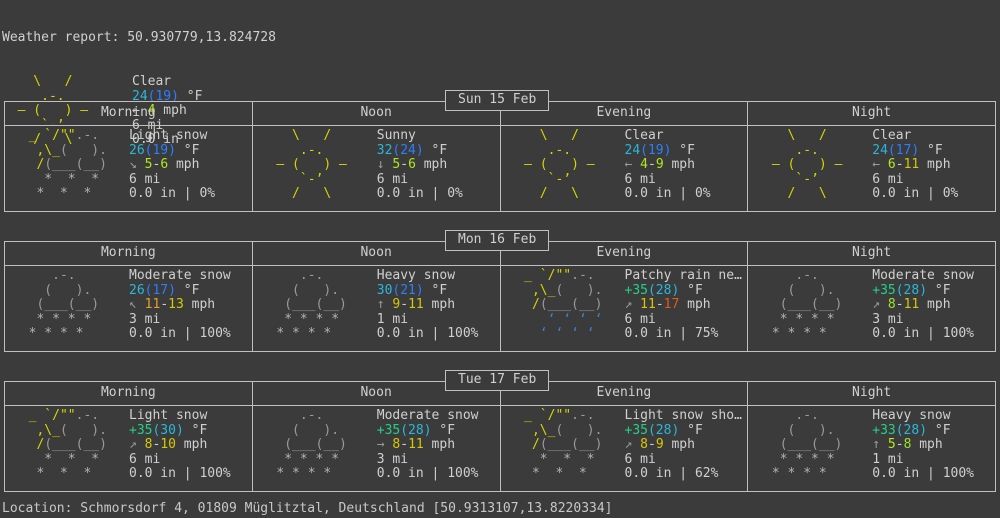 The width and height of the screenshot is (1000, 518). Describe the element at coordinates (567, 445) in the screenshot. I see `light-snow-icon: _ `/"".-. ,\_( ). /(___(__) * * * * * *` at that location.